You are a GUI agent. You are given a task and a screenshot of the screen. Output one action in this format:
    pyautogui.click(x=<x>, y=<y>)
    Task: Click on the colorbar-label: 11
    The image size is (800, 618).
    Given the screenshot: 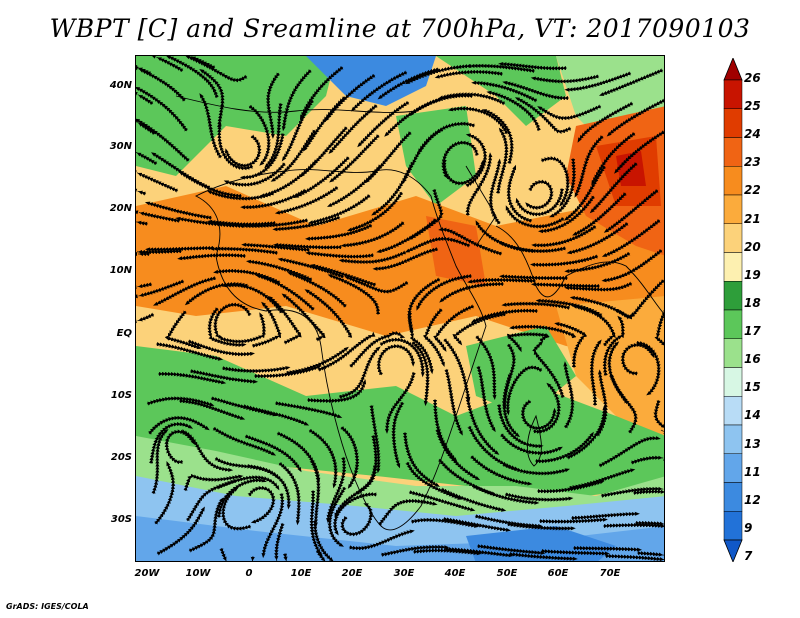 What is the action you would take?
    pyautogui.click(x=752, y=471)
    